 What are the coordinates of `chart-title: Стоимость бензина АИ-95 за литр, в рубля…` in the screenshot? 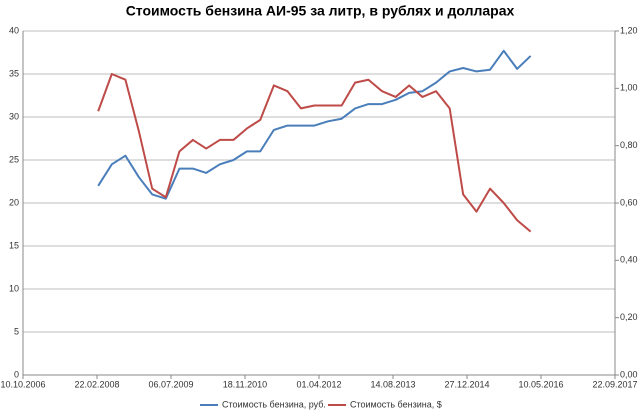 It's located at (320, 11).